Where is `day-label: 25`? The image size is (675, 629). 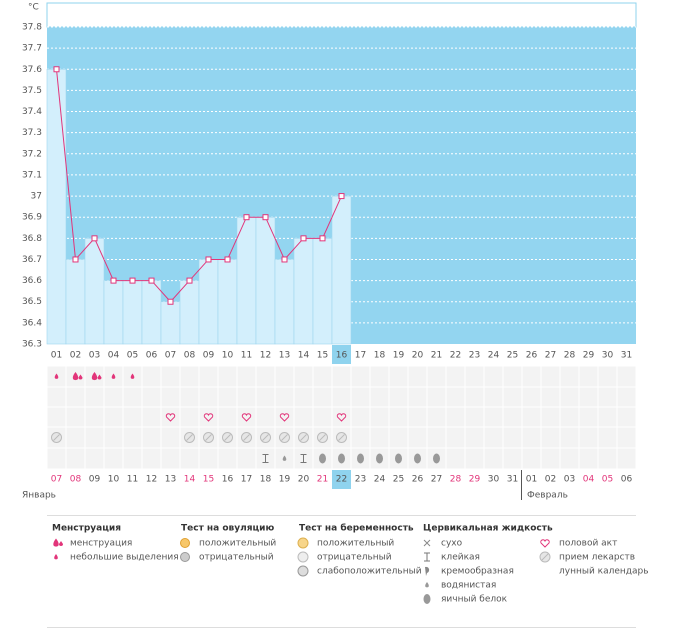 day-label: 25 is located at coordinates (512, 356).